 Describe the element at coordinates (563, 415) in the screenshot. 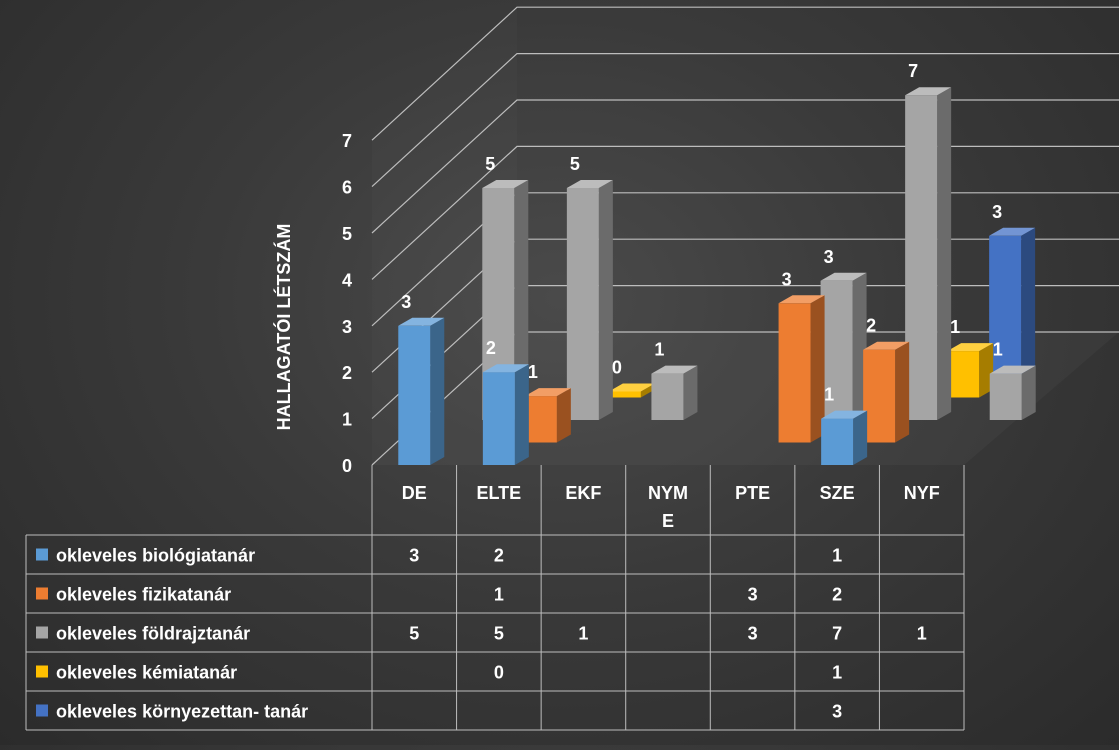

I see `bar-elte-s2-side` at that location.